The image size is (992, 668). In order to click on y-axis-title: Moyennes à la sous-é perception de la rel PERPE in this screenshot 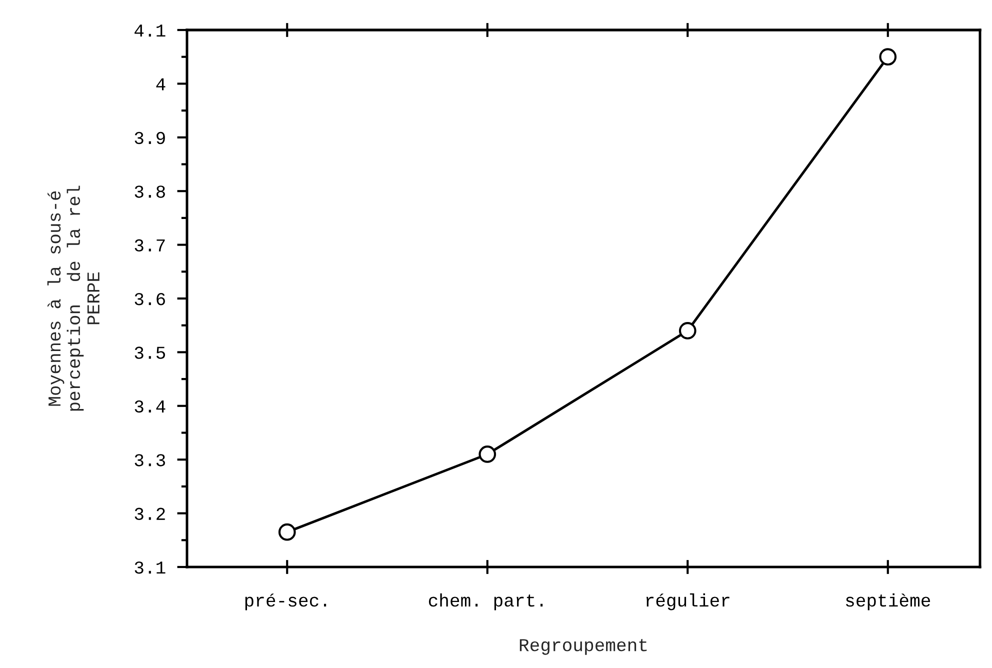, I will do `click(73, 298)`.